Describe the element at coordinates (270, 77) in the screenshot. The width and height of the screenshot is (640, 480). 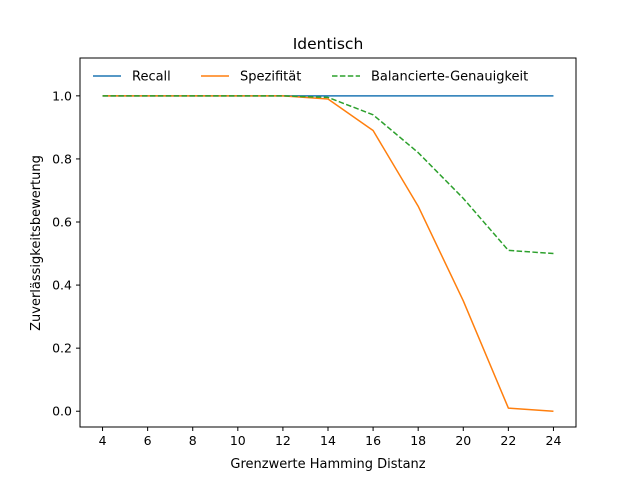
I see `legend-label-1: Spezifität` at that location.